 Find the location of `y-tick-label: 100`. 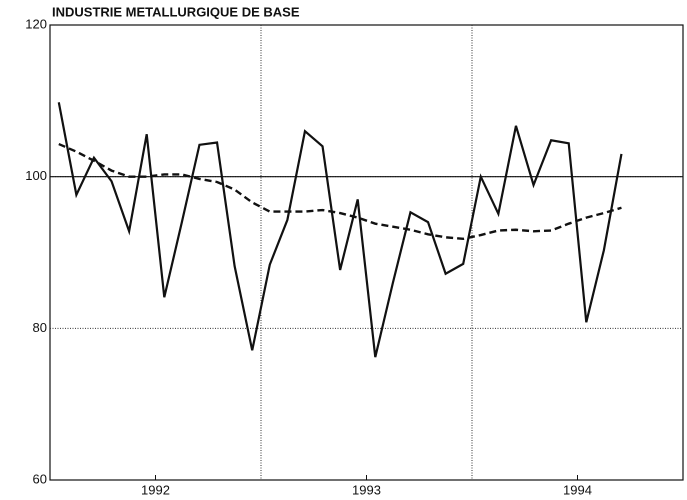

y-tick-label: 100 is located at coordinates (36, 175).